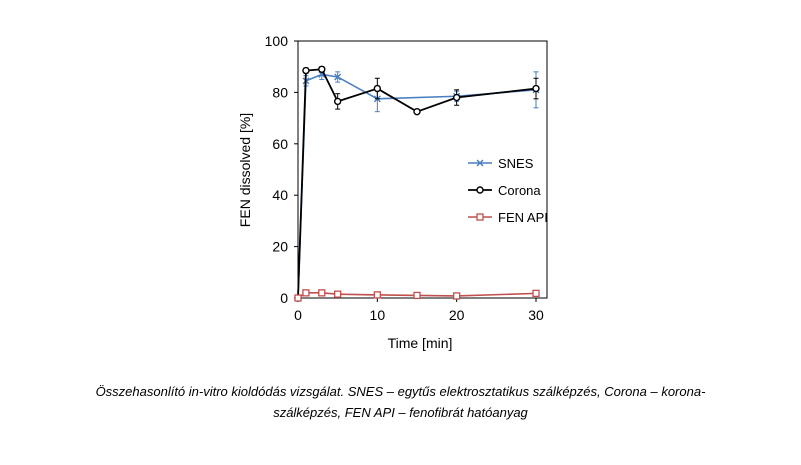 This screenshot has height=465, width=801. I want to click on x-tick-label: 10, so click(378, 315).